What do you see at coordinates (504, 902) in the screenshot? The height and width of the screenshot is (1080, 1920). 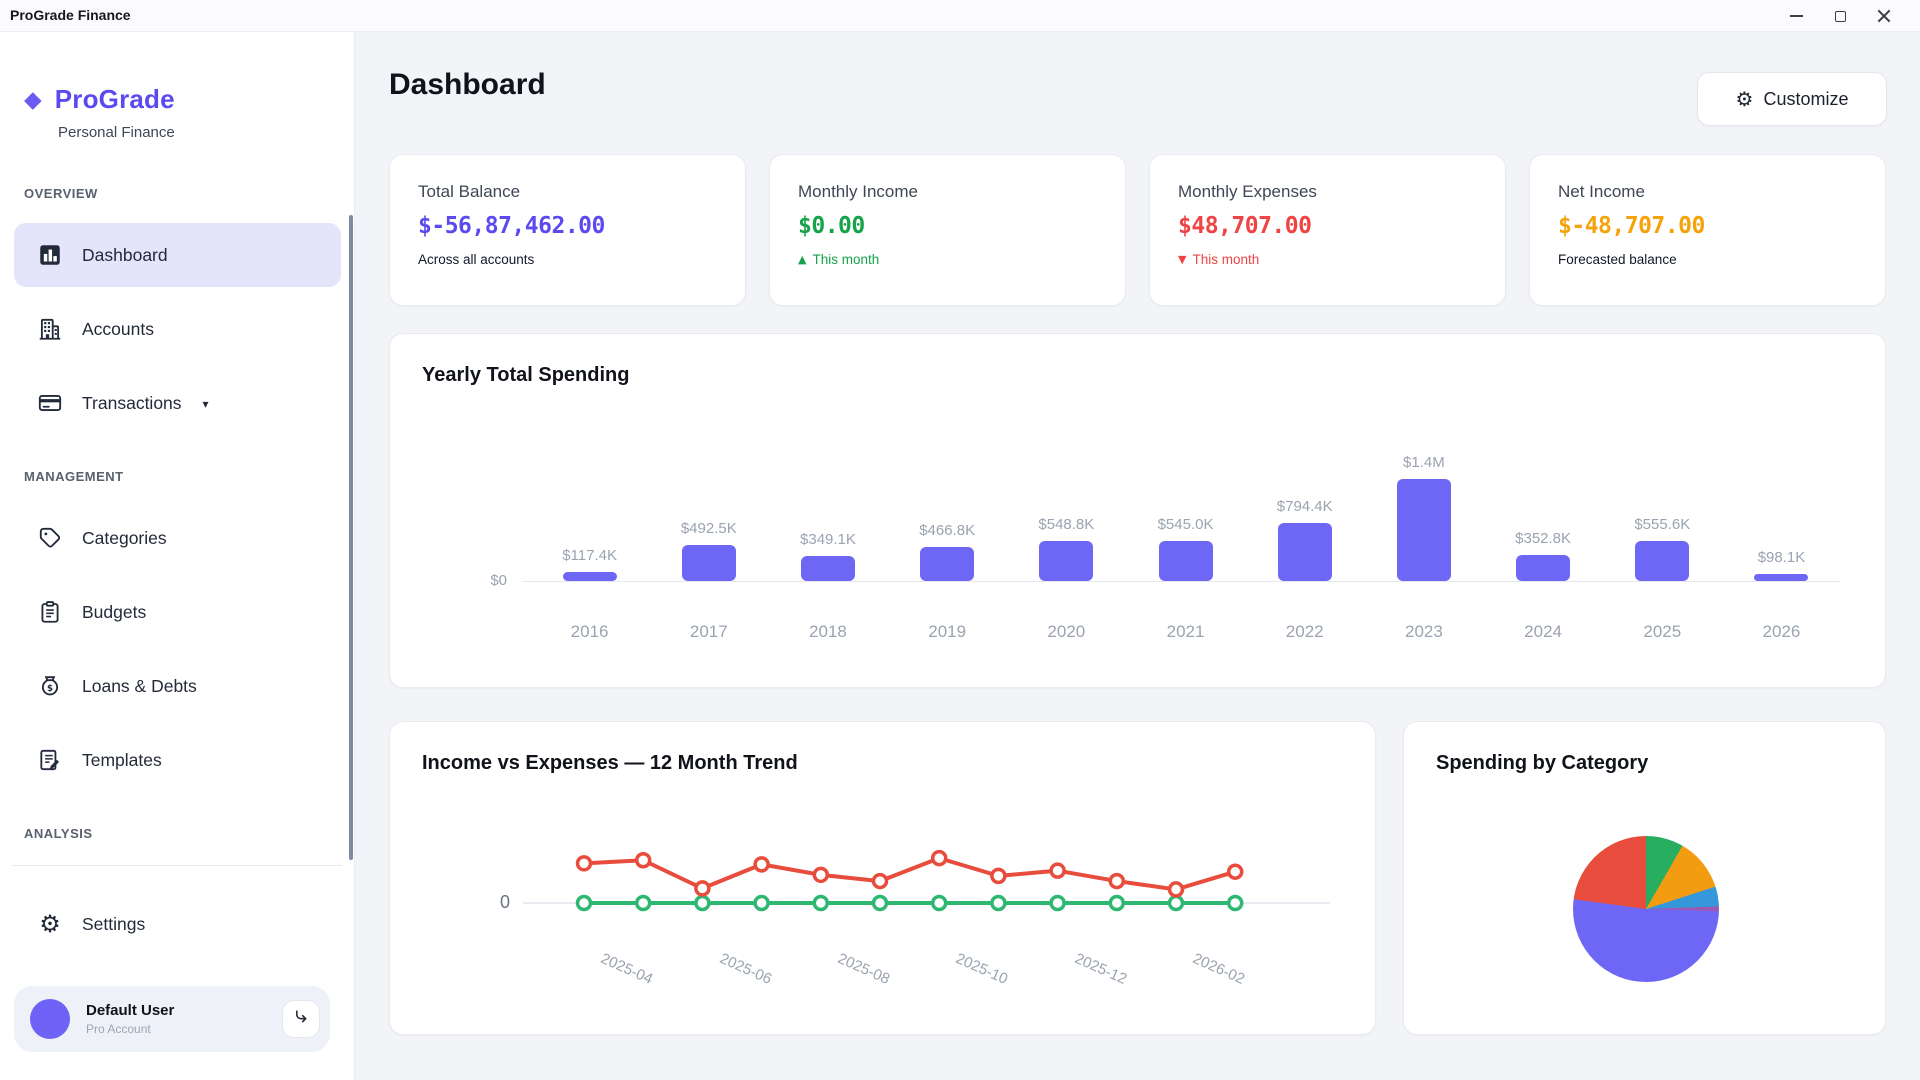 I see `y-axis-zero-label: 0` at bounding box center [504, 902].